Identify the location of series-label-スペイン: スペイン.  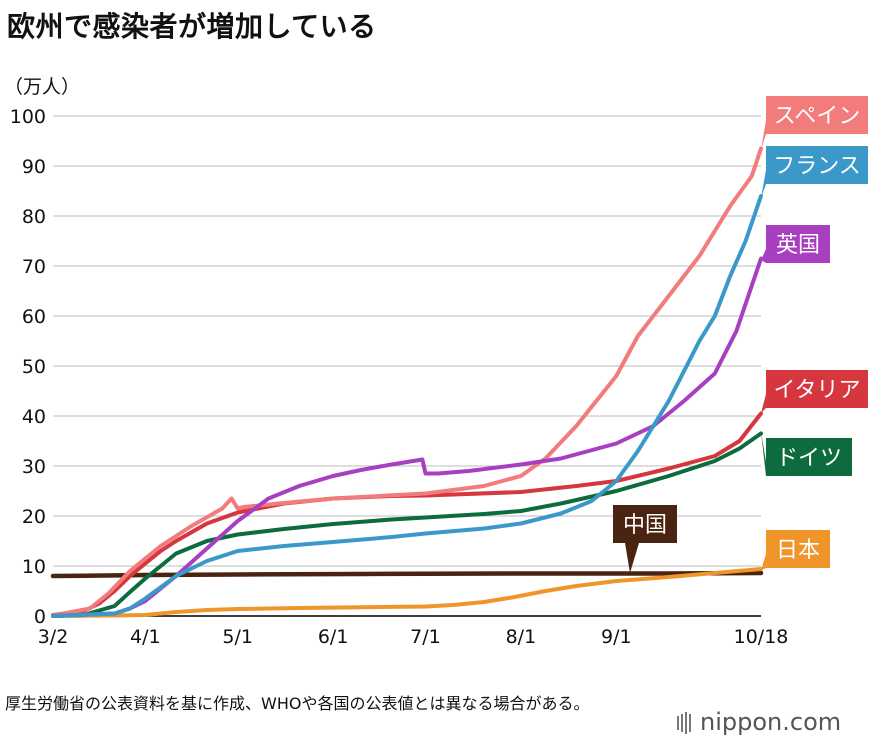
(817, 116).